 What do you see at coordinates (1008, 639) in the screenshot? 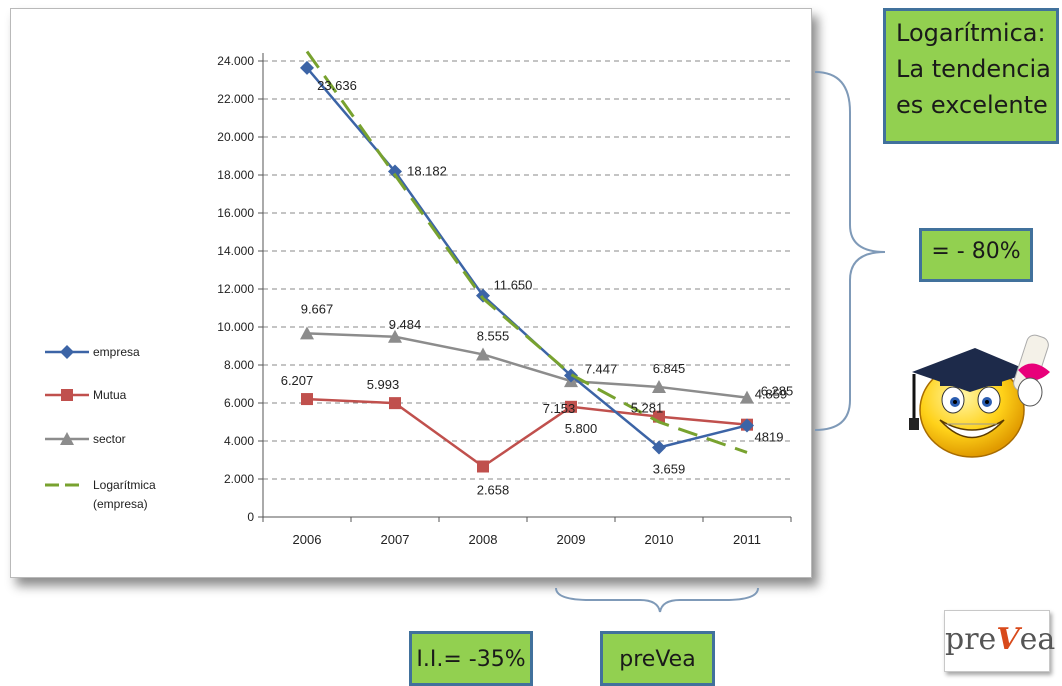
I see `logo-text-v: V` at bounding box center [1008, 639].